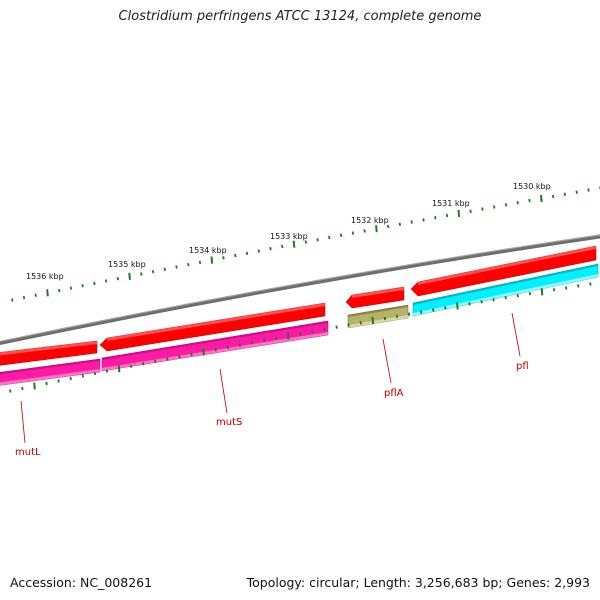  What do you see at coordinates (81, 582) in the screenshot?
I see `accession-text: Accession: NC_008261` at bounding box center [81, 582].